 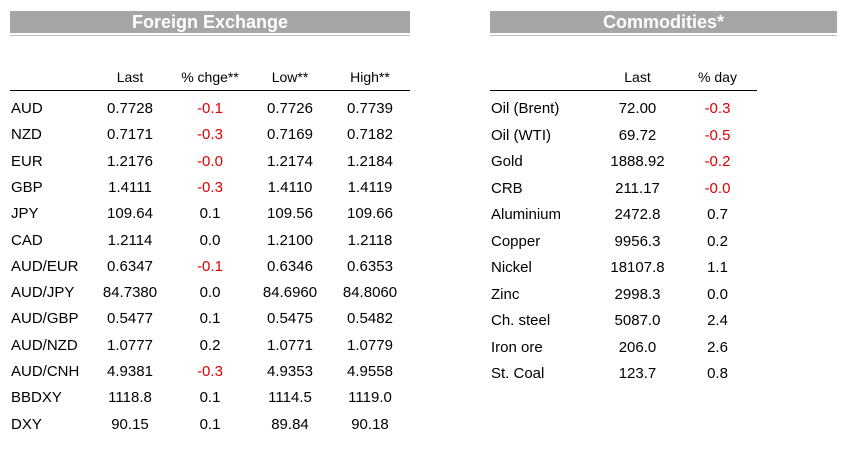 I want to click on commodities-cell-label: Iron ore, so click(x=517, y=347).